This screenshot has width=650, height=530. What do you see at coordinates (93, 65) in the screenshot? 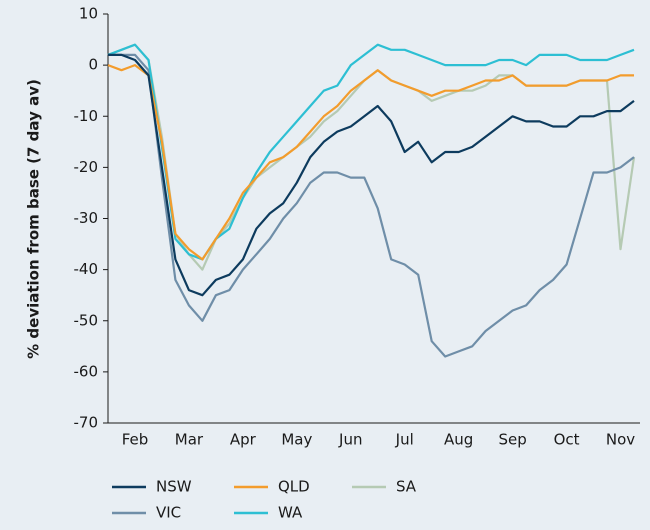
I see `y-tick-label: 0` at bounding box center [93, 65].